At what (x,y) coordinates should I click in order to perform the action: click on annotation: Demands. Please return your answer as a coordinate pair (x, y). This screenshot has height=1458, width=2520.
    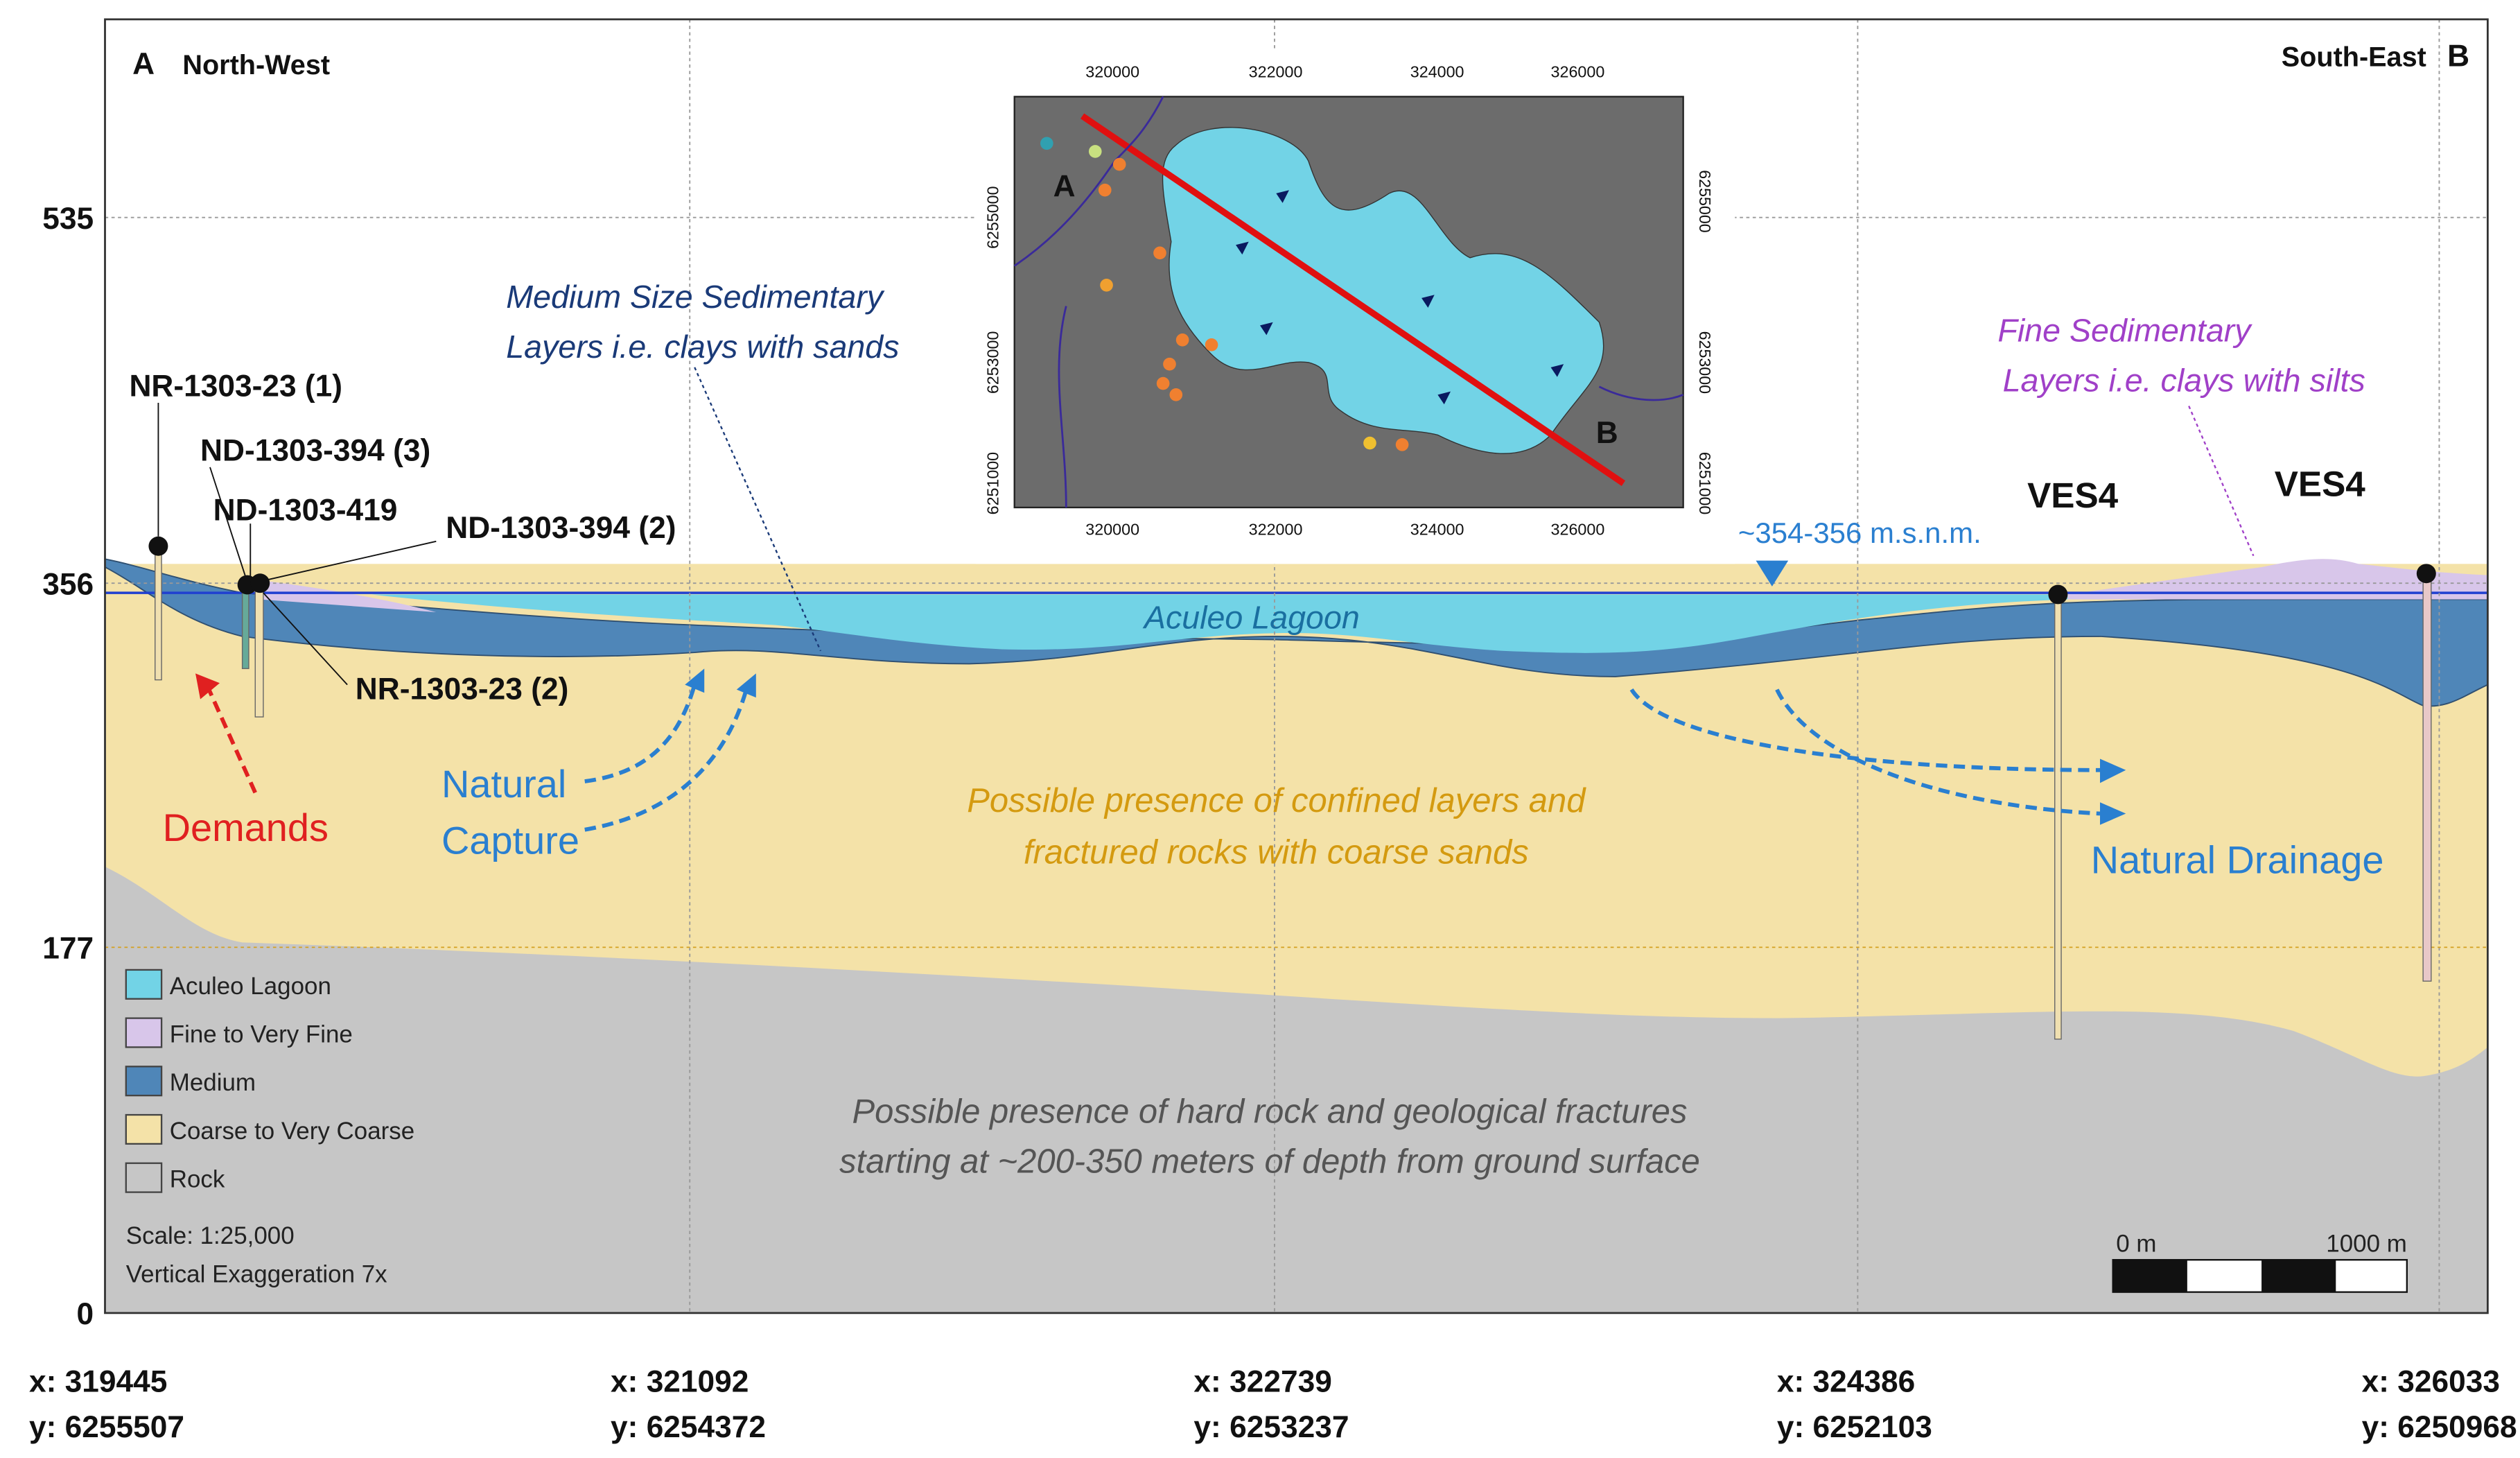
    Looking at the image, I should click on (246, 828).